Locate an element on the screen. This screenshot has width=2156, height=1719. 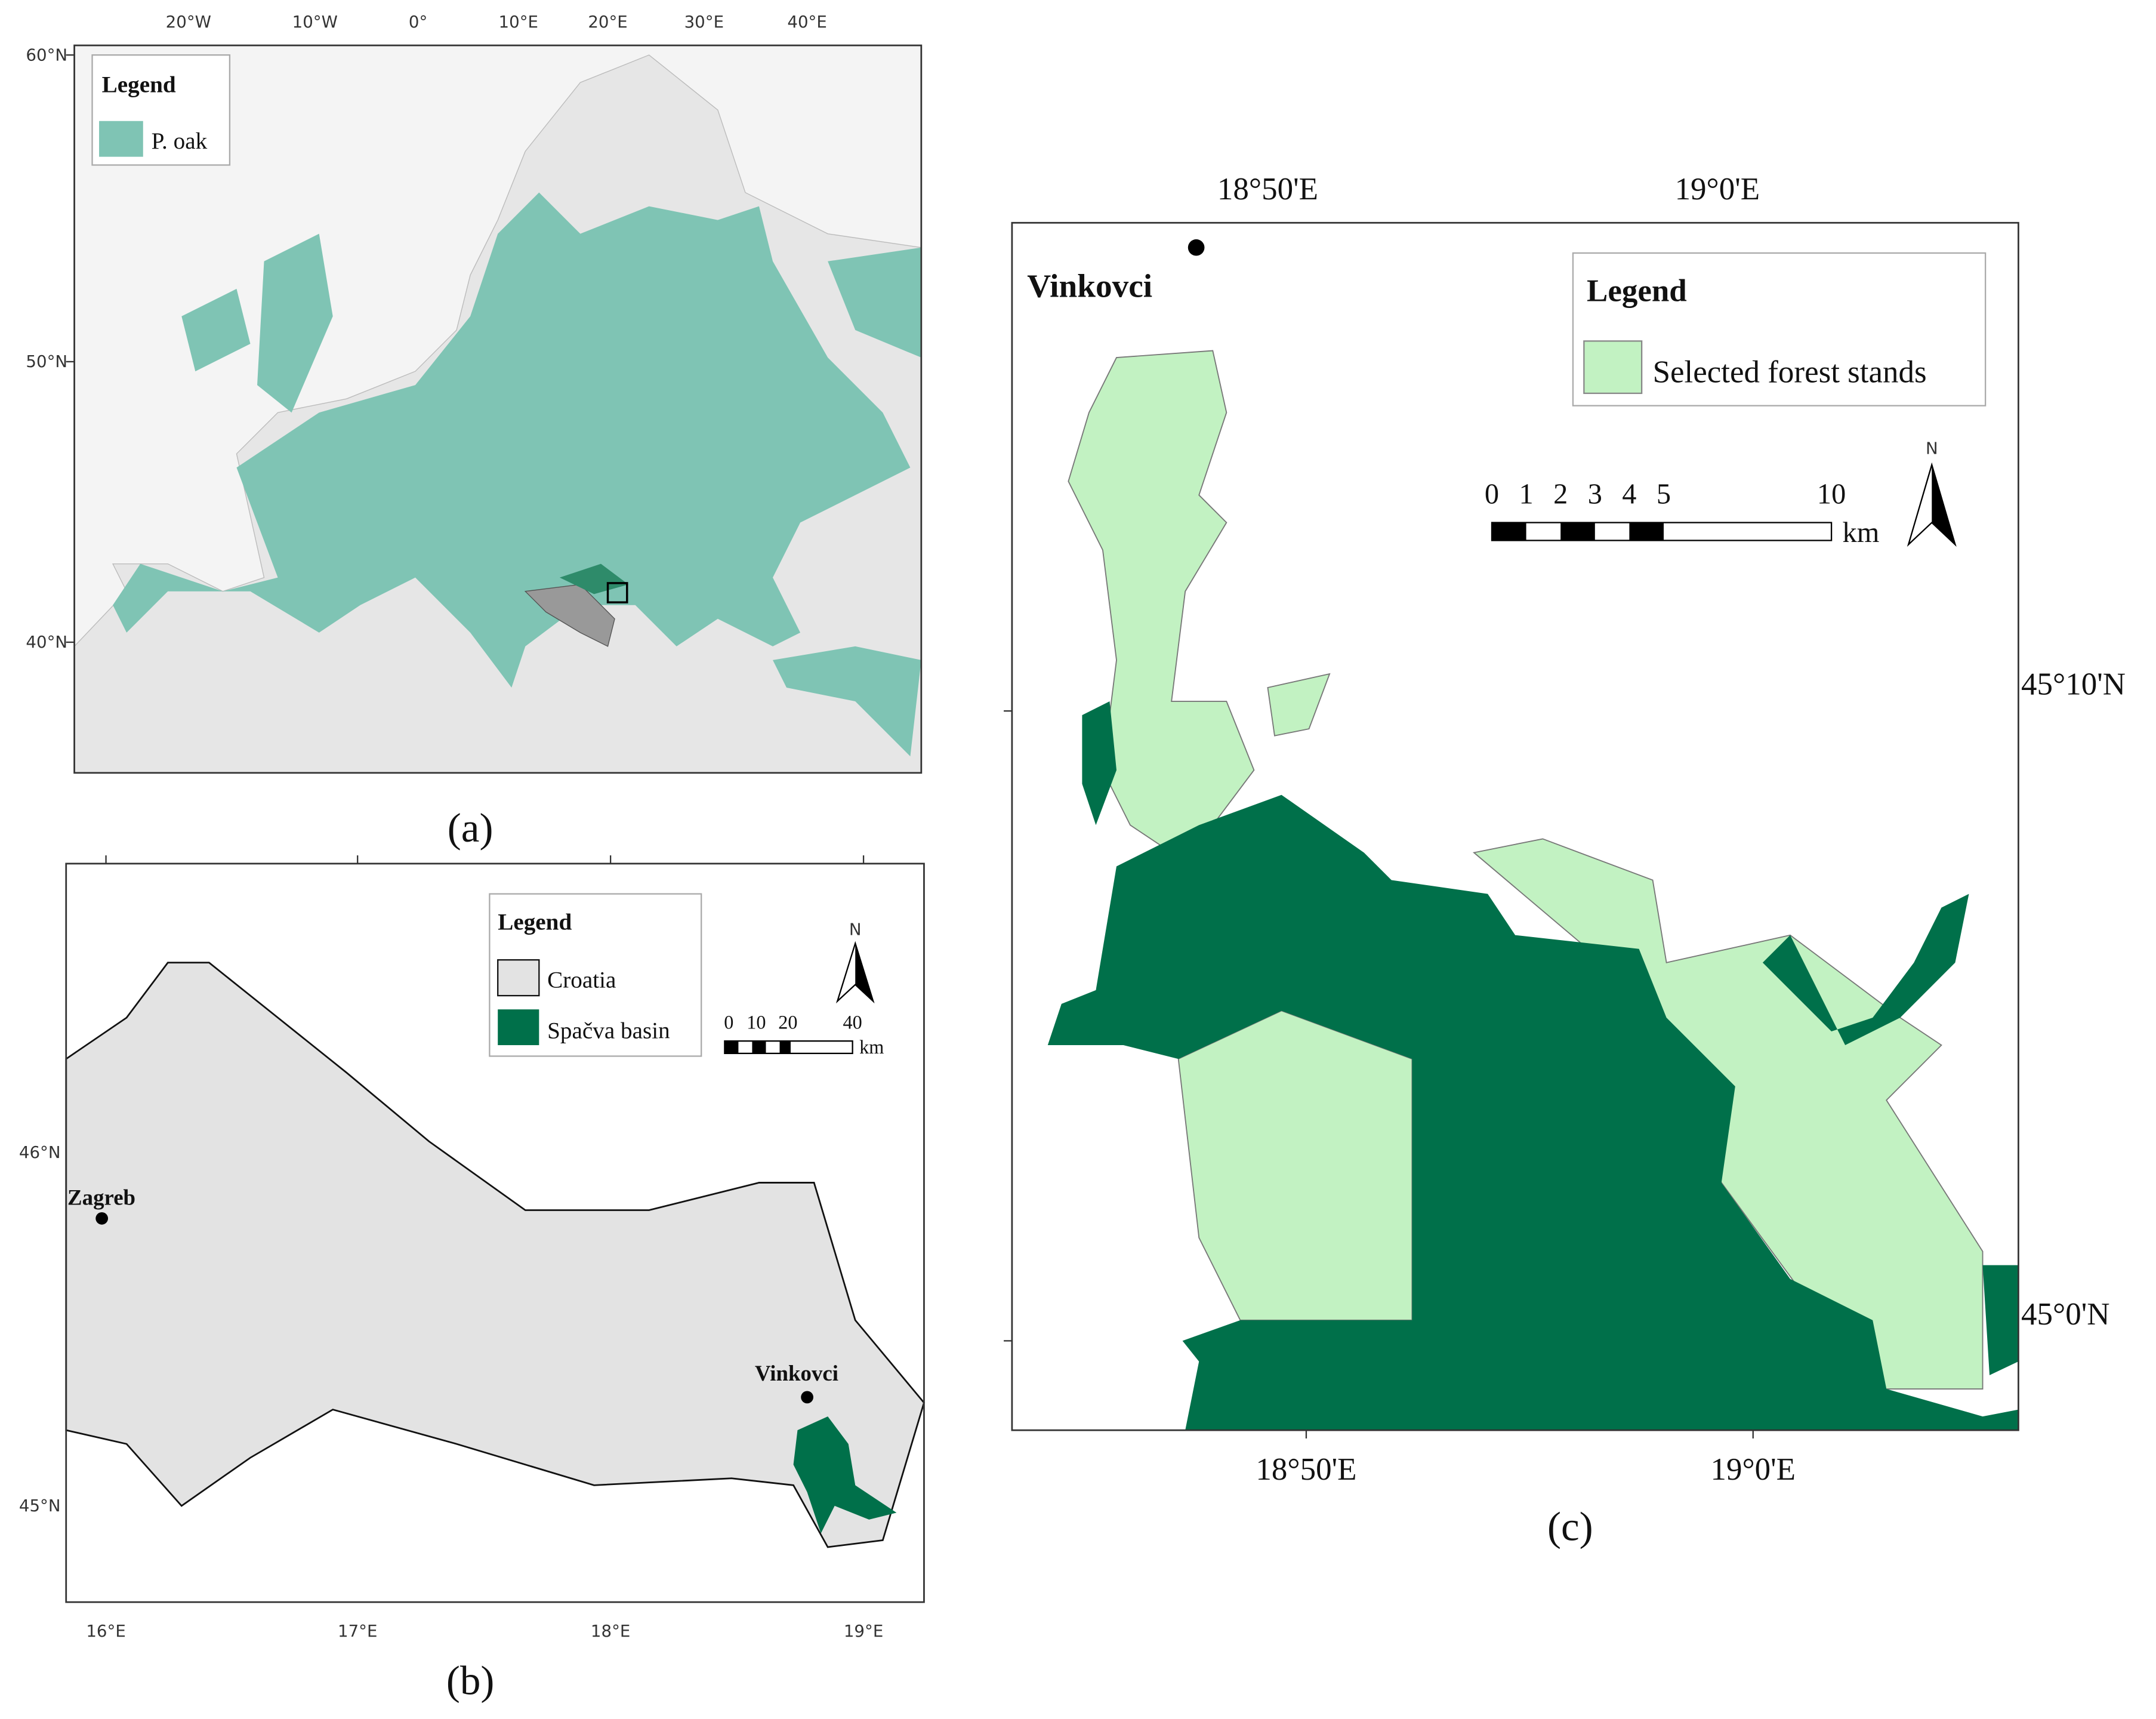
axis-label: 10°E is located at coordinates (519, 22).